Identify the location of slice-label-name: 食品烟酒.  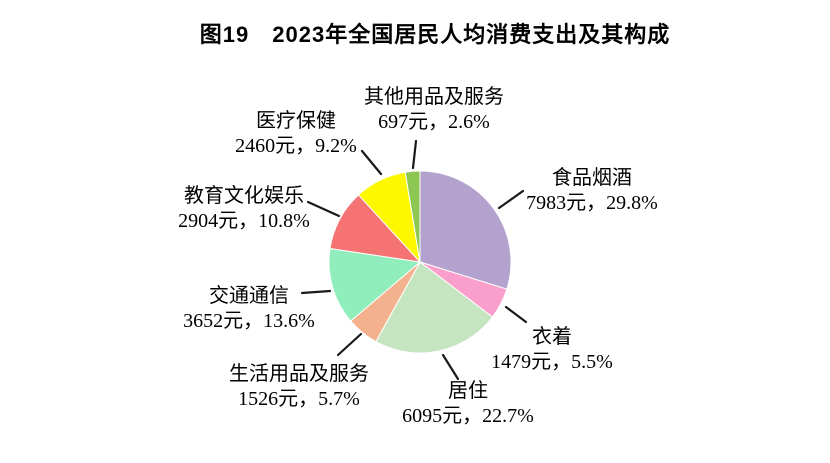
(592, 178).